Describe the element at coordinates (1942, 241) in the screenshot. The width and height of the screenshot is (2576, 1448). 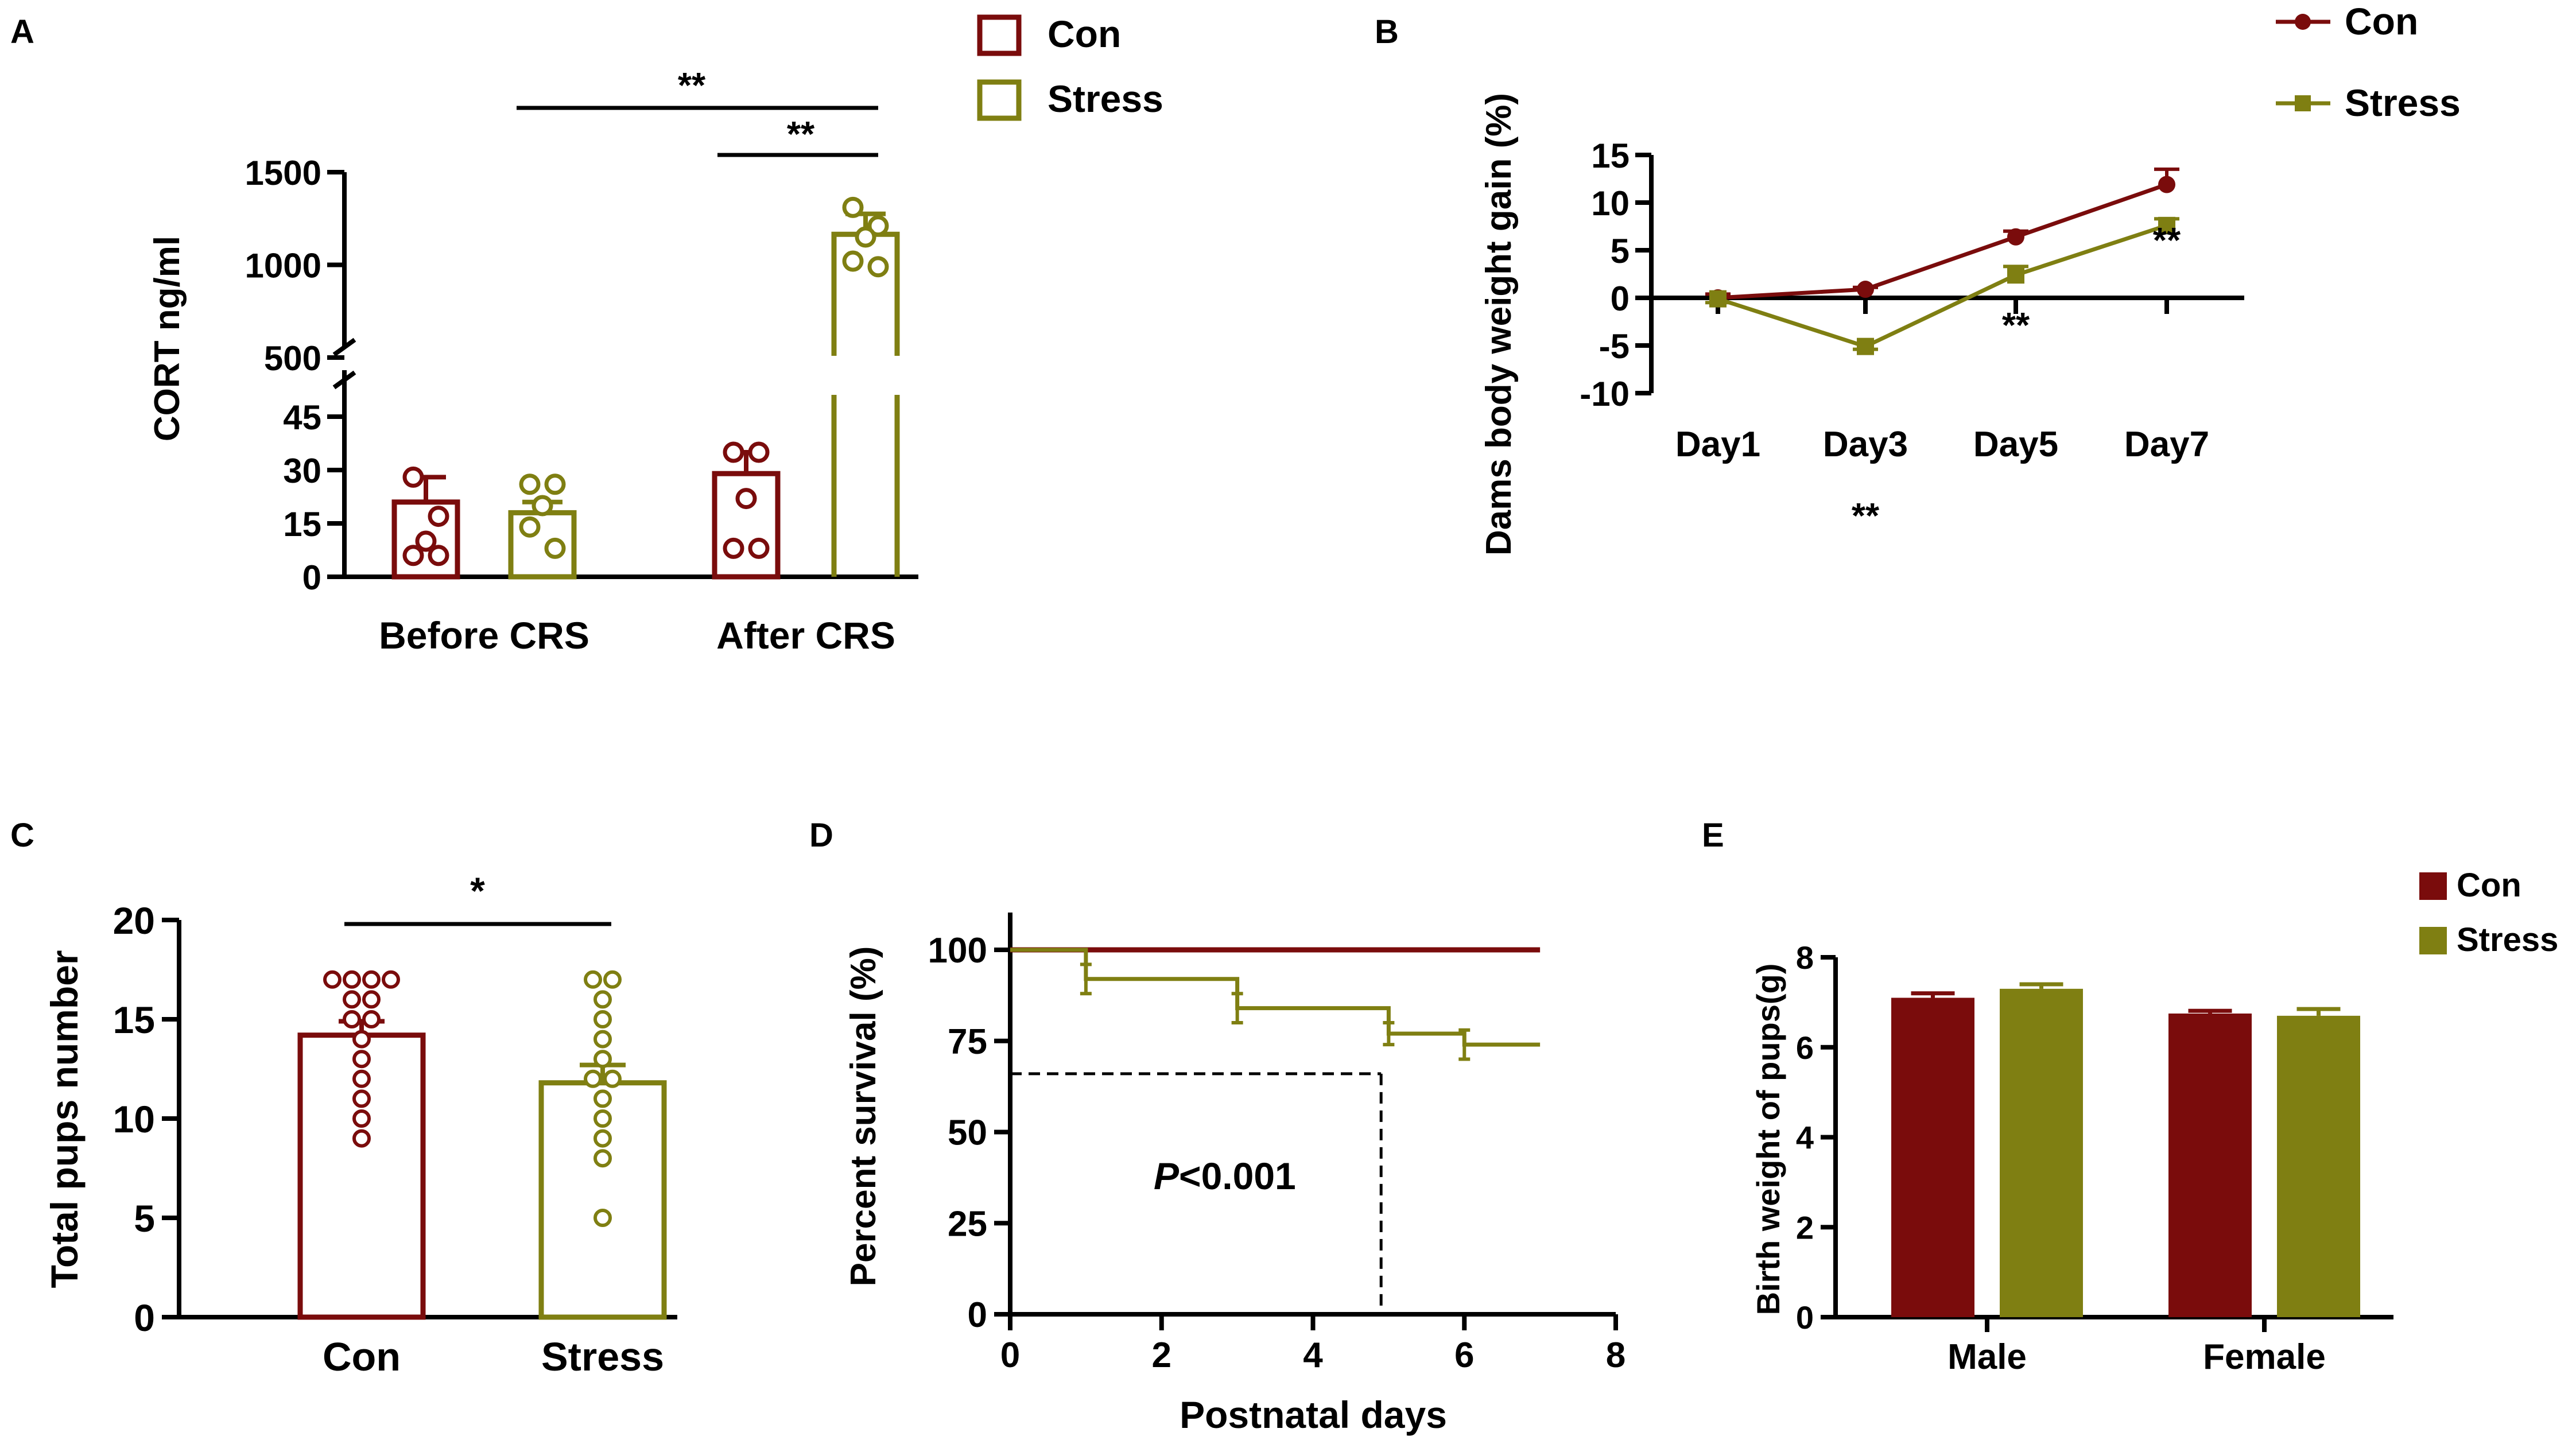
I see `panel-b-series-line-con` at that location.